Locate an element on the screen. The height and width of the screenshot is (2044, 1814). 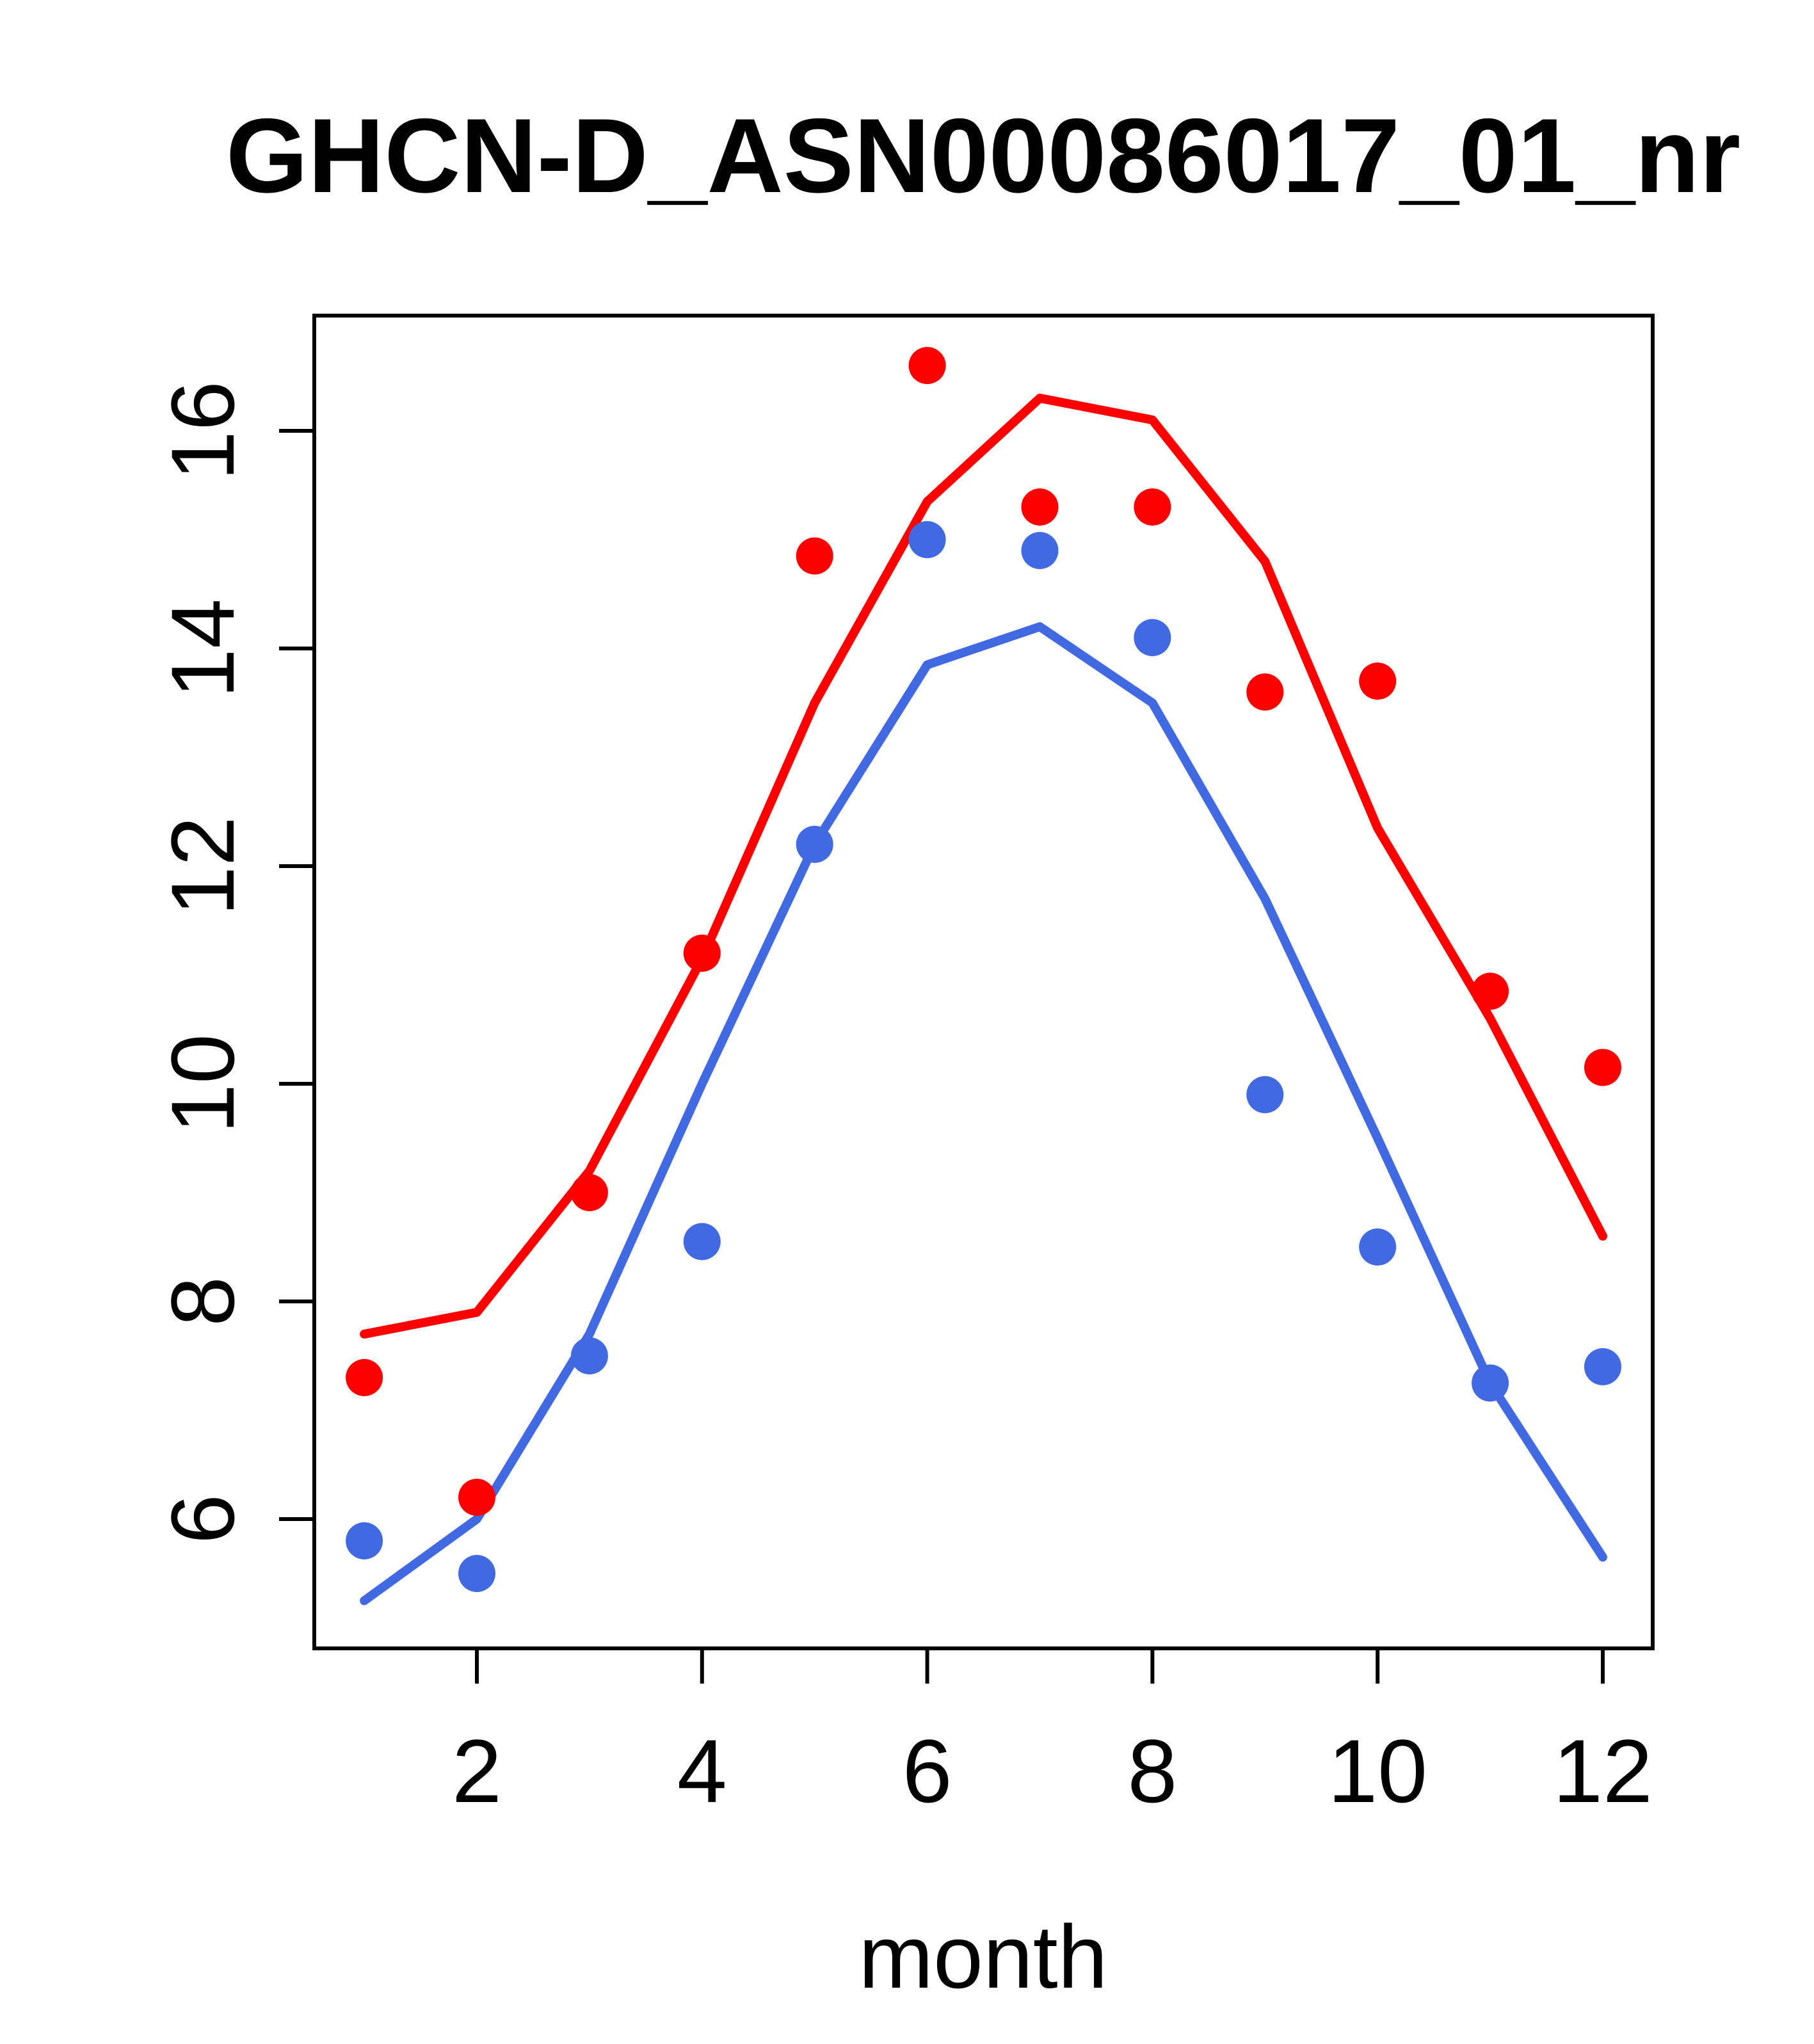
x-tick-label: 6 is located at coordinates (927, 1771).